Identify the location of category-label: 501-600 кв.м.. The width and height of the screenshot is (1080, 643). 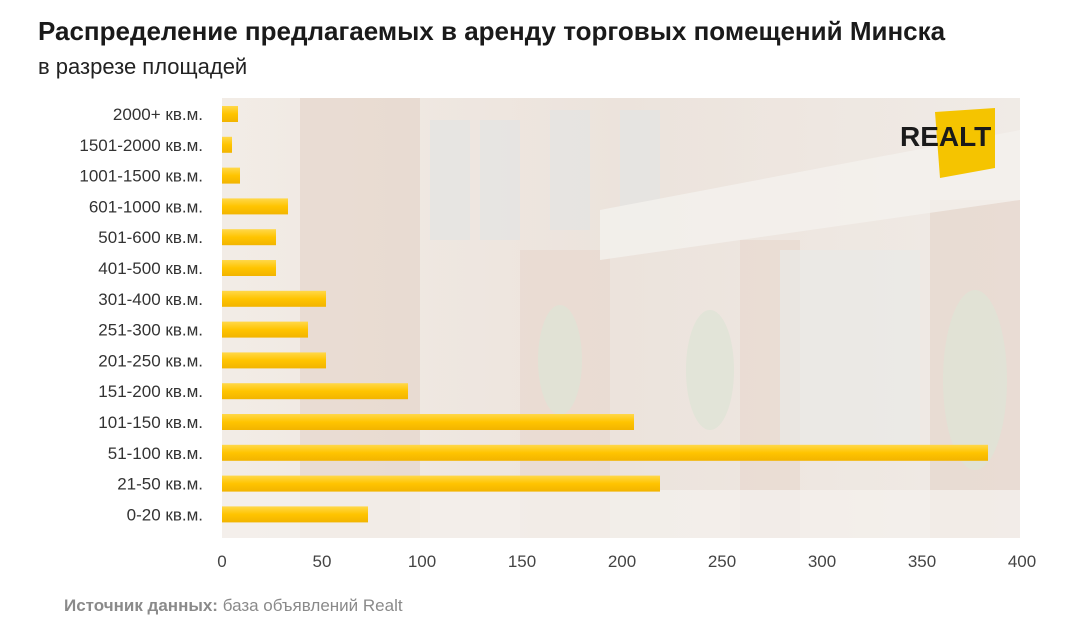
(150, 237).